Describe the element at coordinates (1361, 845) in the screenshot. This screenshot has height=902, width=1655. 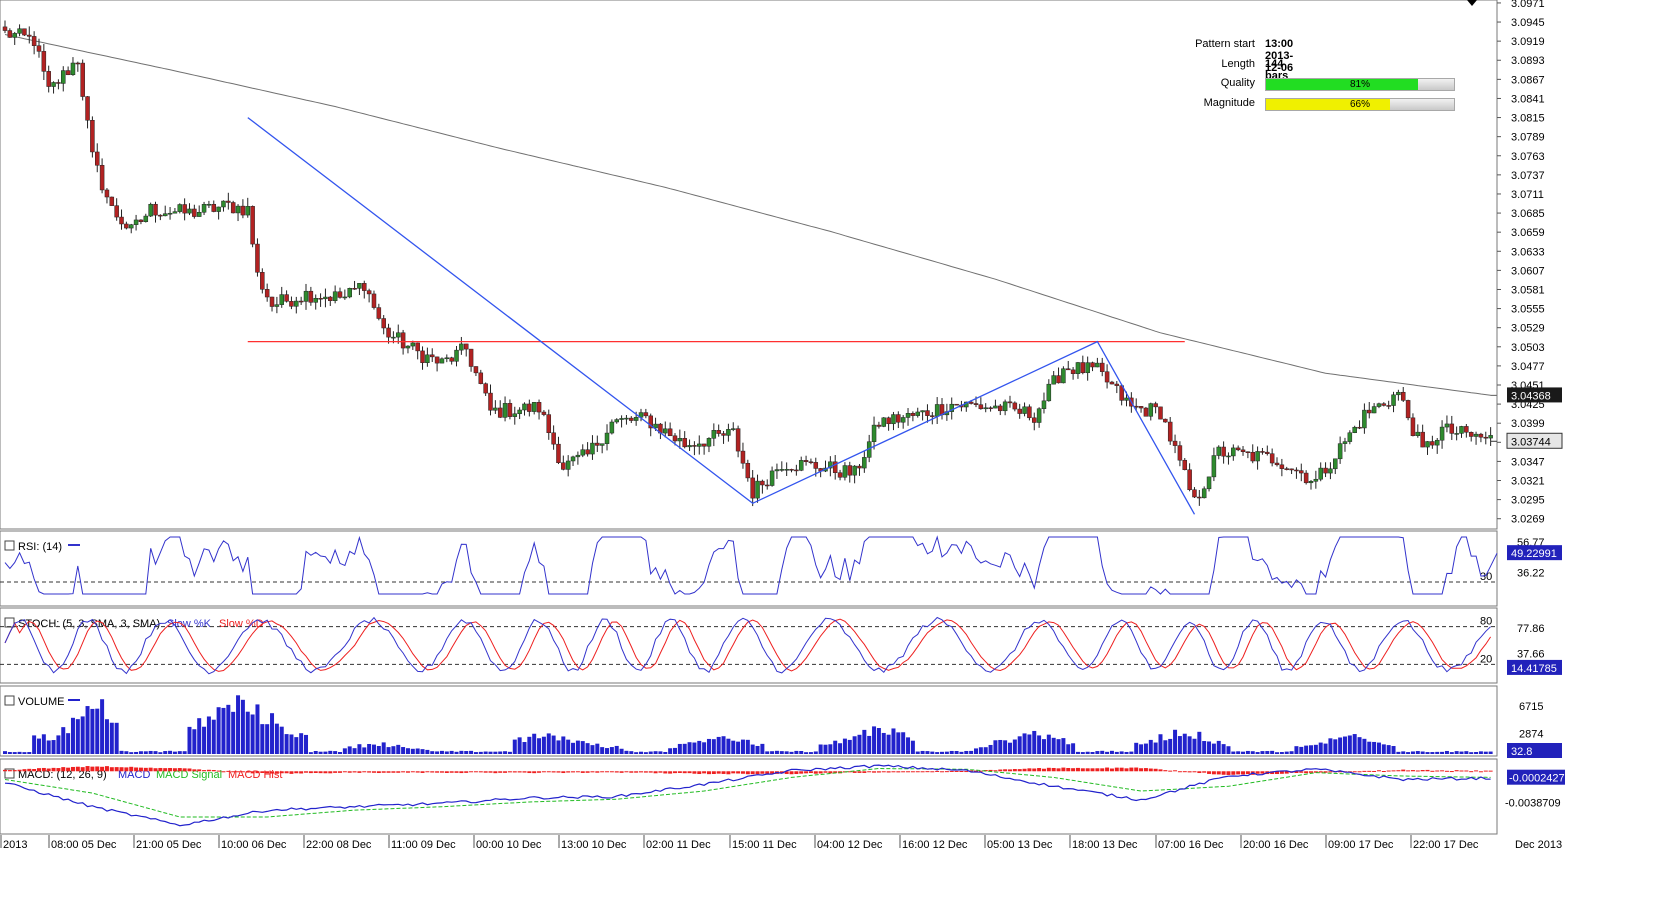
I see `x-axis-label: 09:00 17 Dec` at that location.